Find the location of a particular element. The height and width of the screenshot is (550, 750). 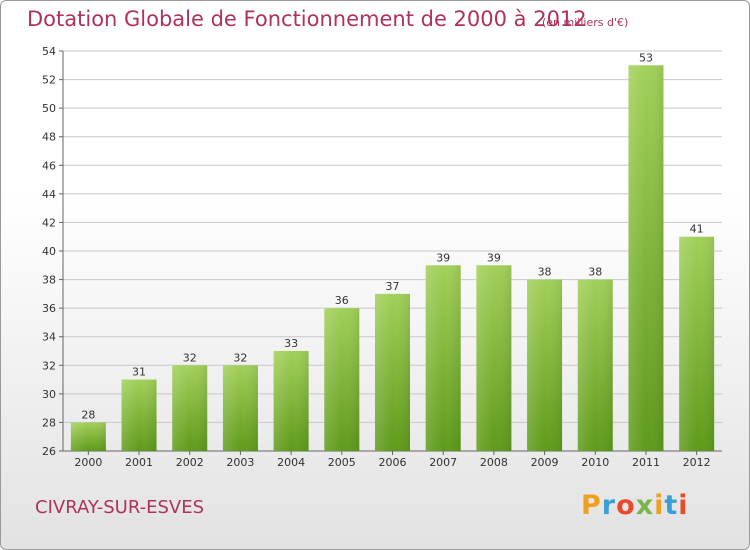

y-tick-label: 40 is located at coordinates (49, 251).